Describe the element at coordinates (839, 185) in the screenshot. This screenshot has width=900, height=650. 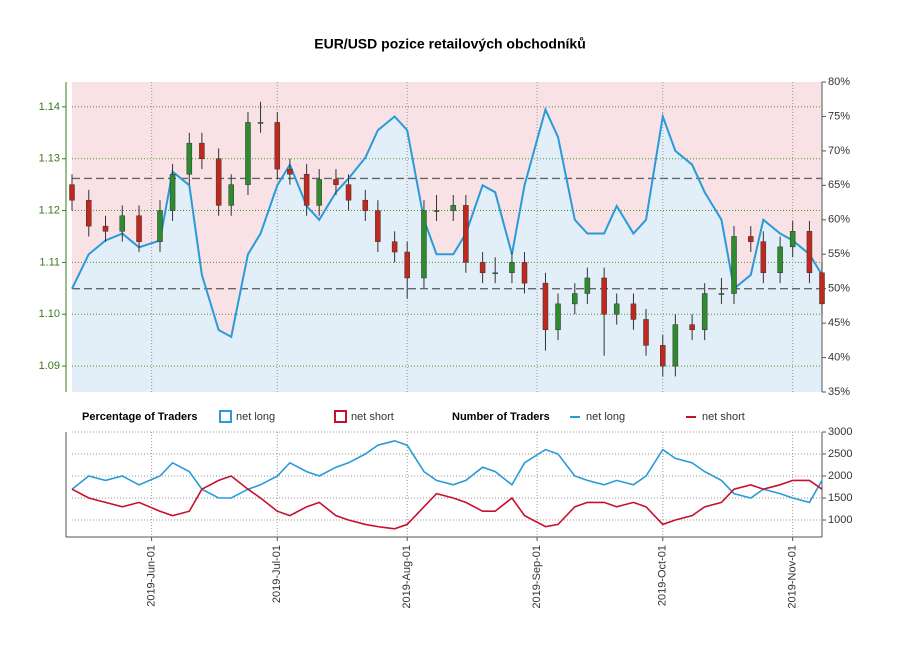
I see `y2-tick-label: 65%` at that location.